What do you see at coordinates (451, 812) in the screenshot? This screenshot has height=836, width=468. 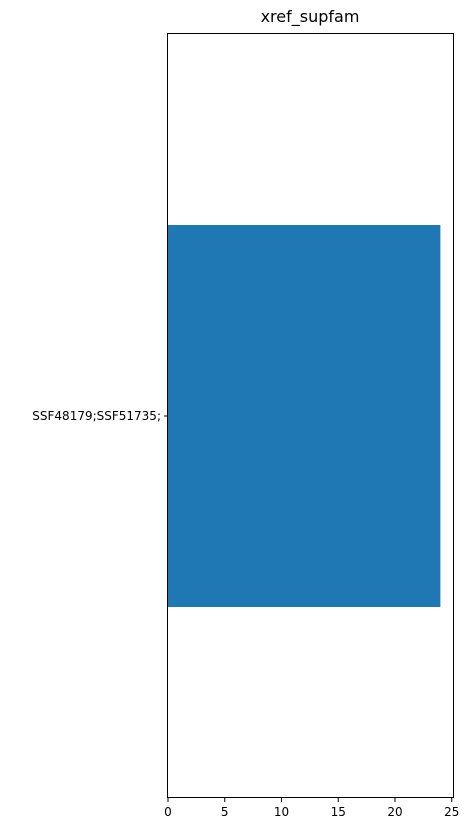 I see `x-tick-label: 25` at bounding box center [451, 812].